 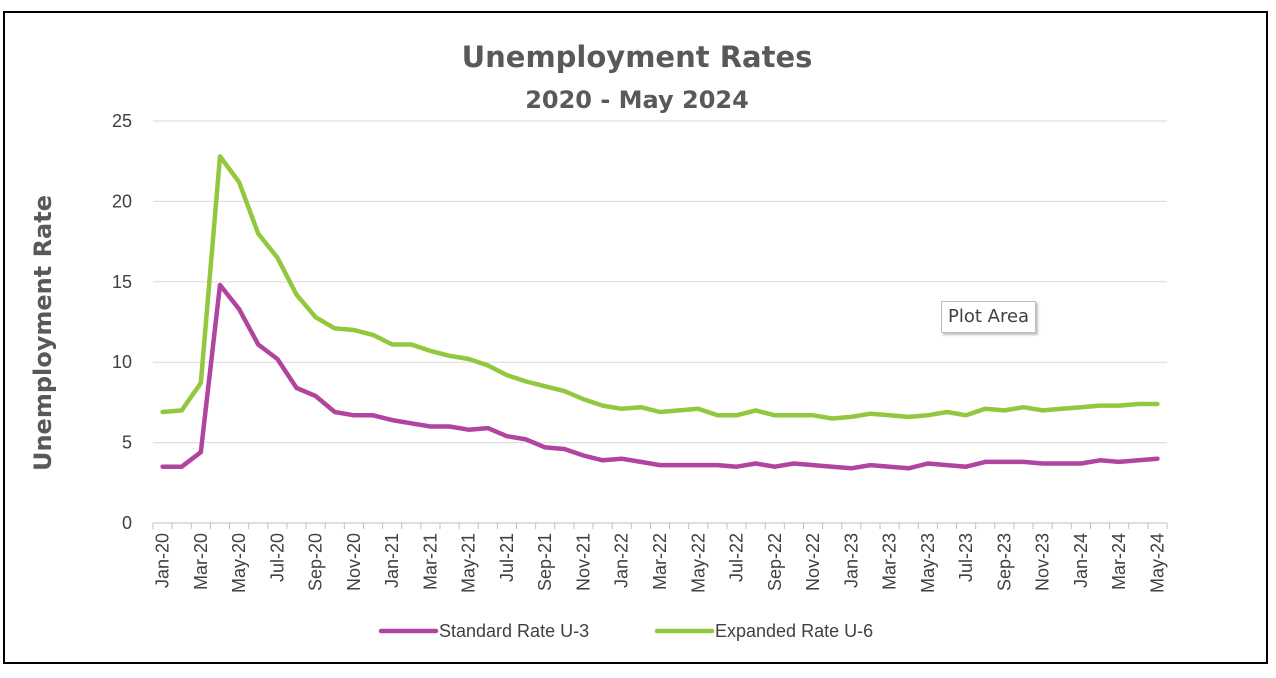 I want to click on plot-area-tooltip: Plot Area, so click(x=989, y=317).